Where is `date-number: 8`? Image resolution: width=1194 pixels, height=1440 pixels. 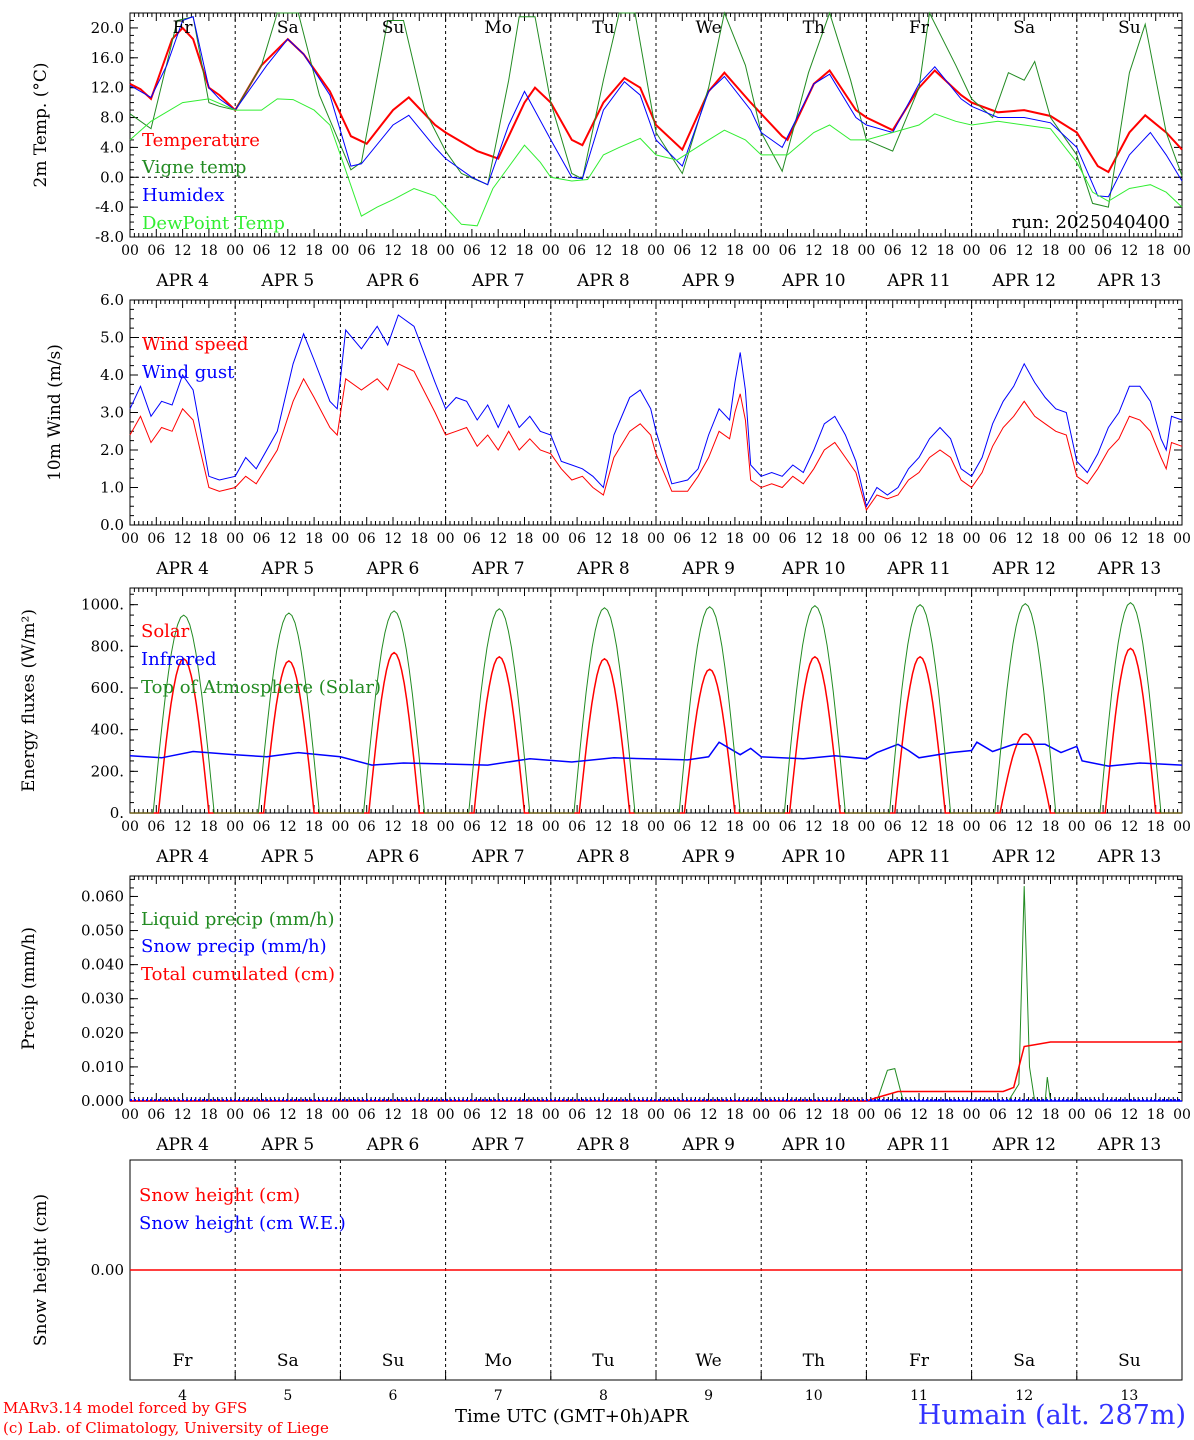
date-number: 8 is located at coordinates (603, 1396).